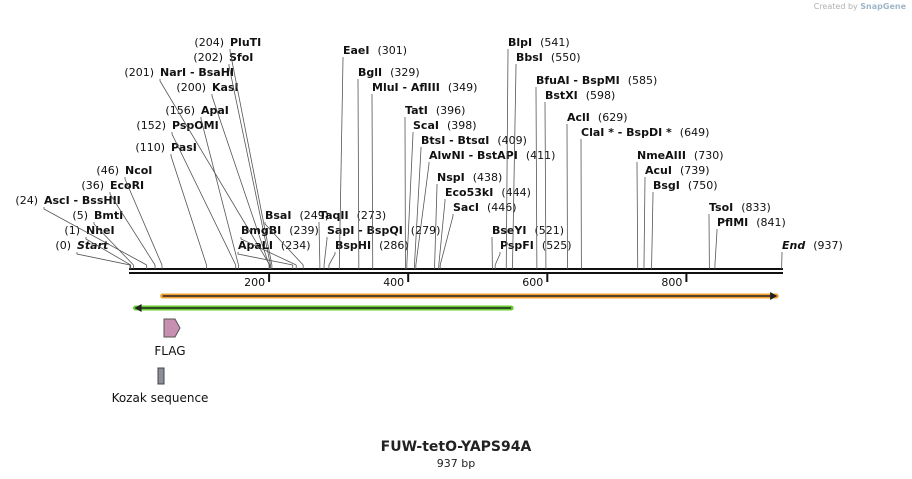 This screenshot has width=912, height=479. Describe the element at coordinates (139, 72) in the screenshot. I see `site-position: (201)` at that location.